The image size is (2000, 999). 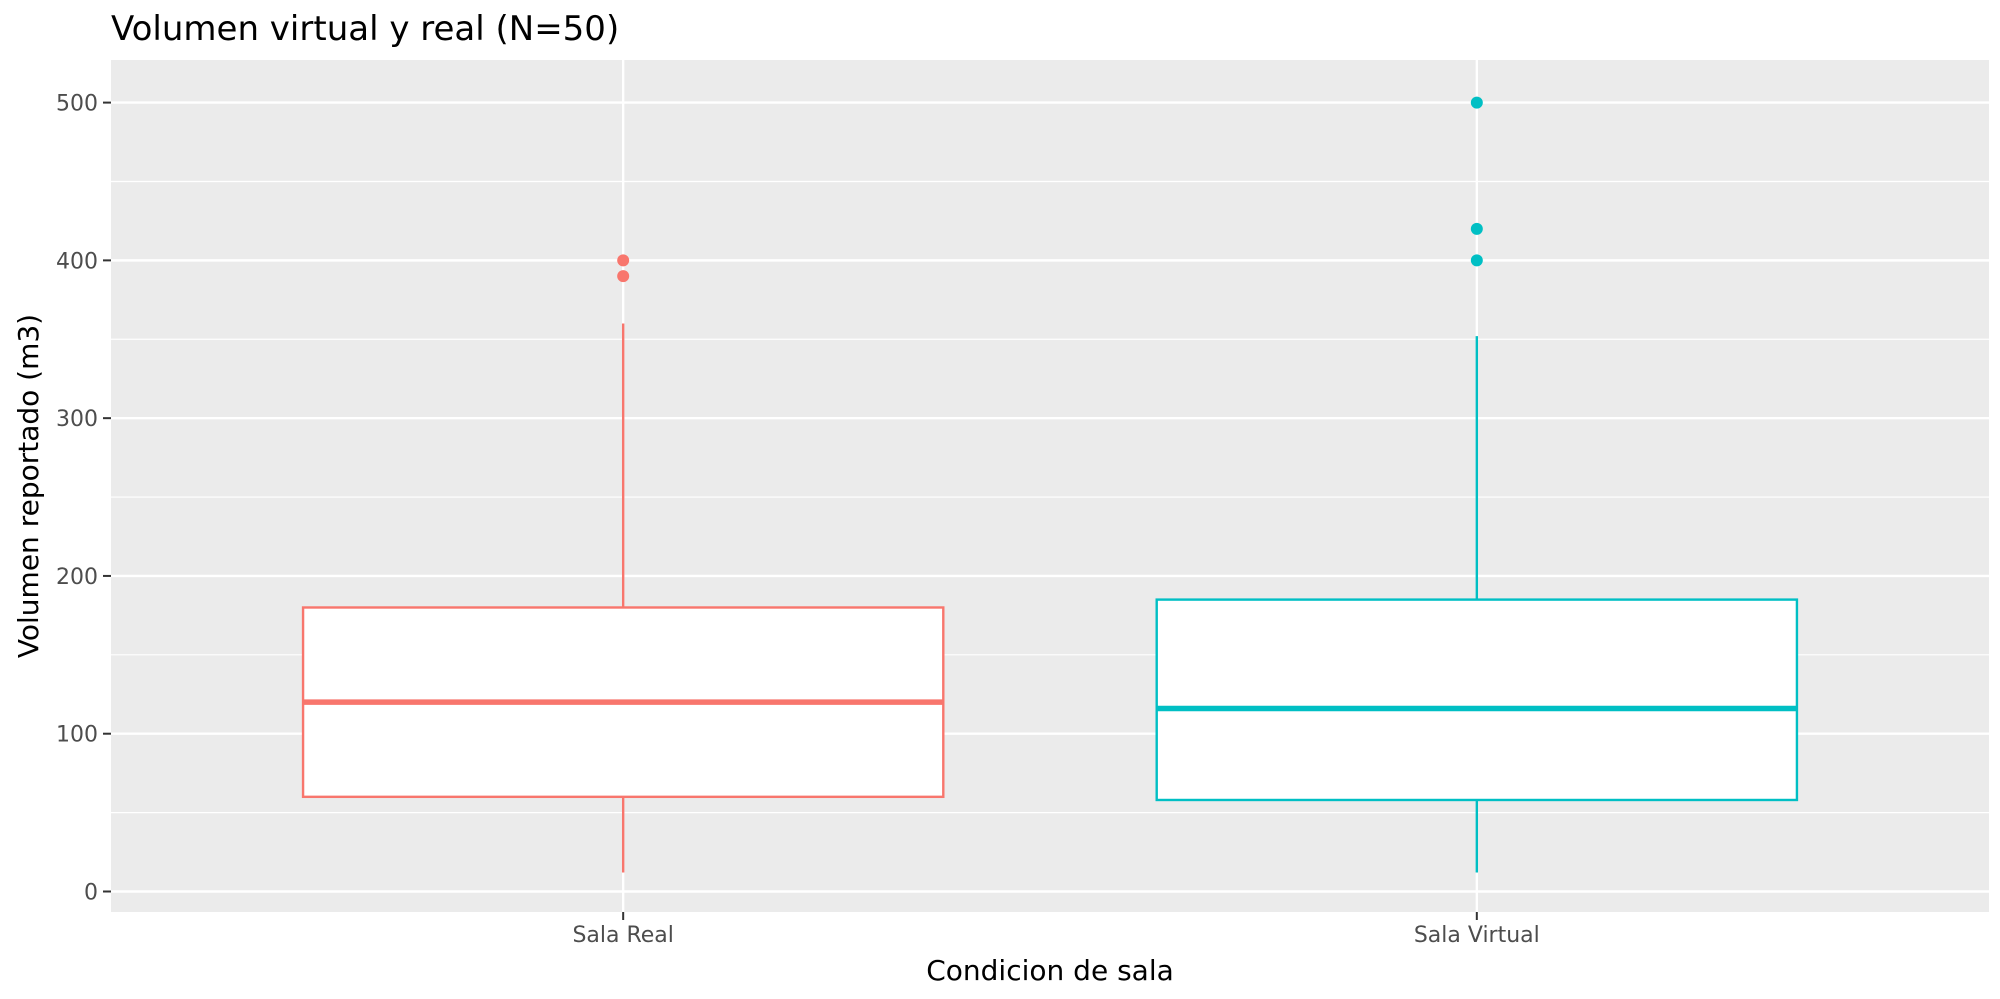 I want to click on y-tick-label: 100, so click(x=77, y=735).